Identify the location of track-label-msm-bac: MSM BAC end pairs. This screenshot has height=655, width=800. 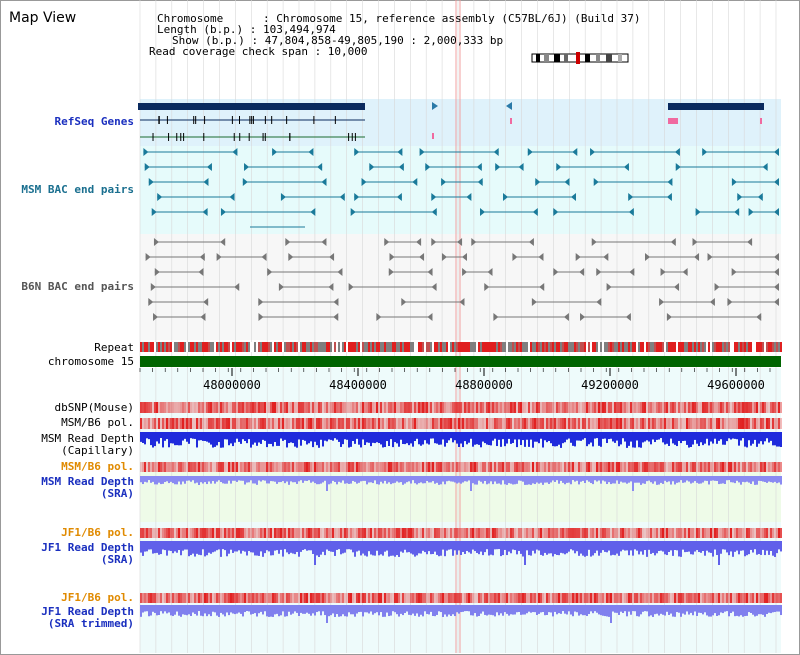
(77, 189).